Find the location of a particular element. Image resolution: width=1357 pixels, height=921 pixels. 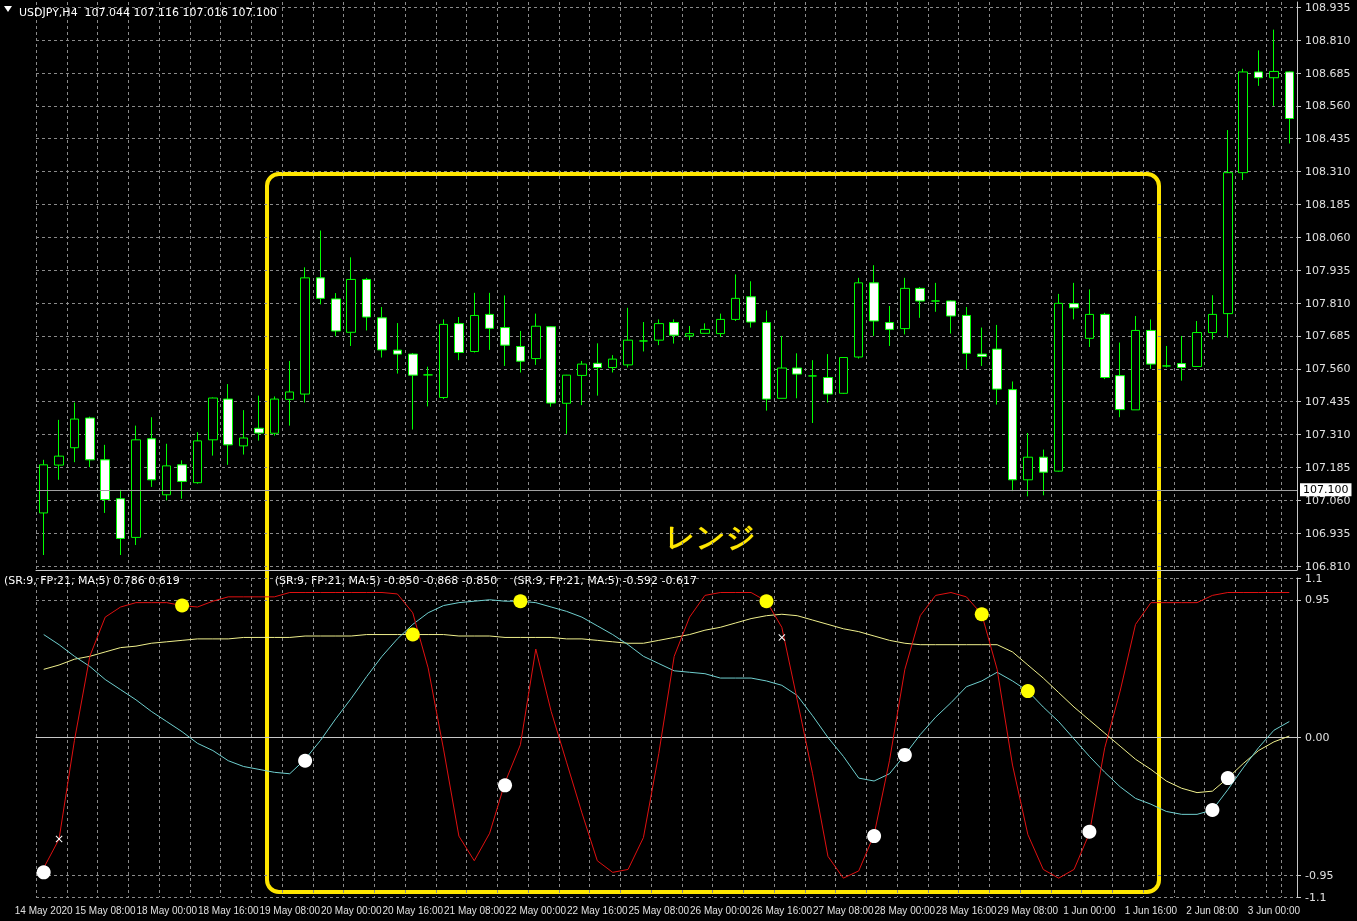

x-tick-label: 28 May 00:00 is located at coordinates (905, 910).